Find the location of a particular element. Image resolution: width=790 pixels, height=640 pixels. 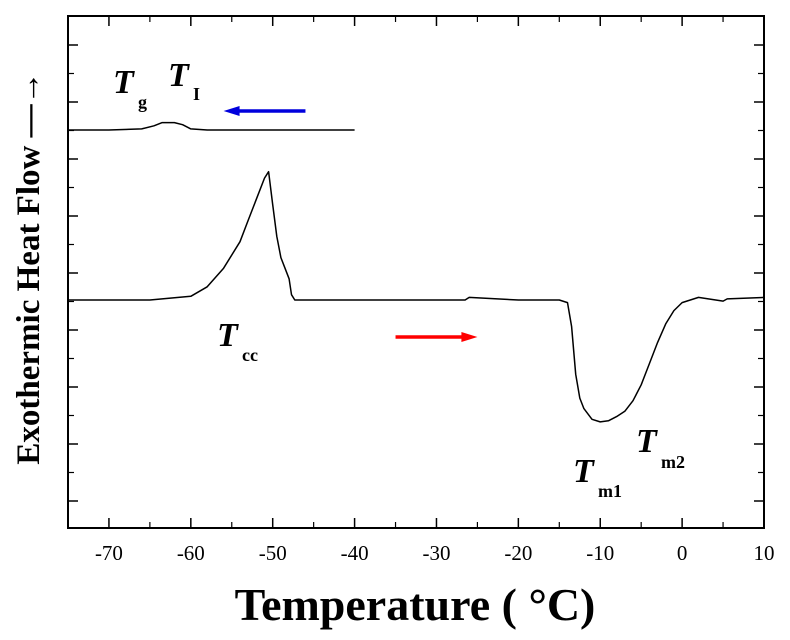

annotation-tg: T g is located at coordinates (130, 88).